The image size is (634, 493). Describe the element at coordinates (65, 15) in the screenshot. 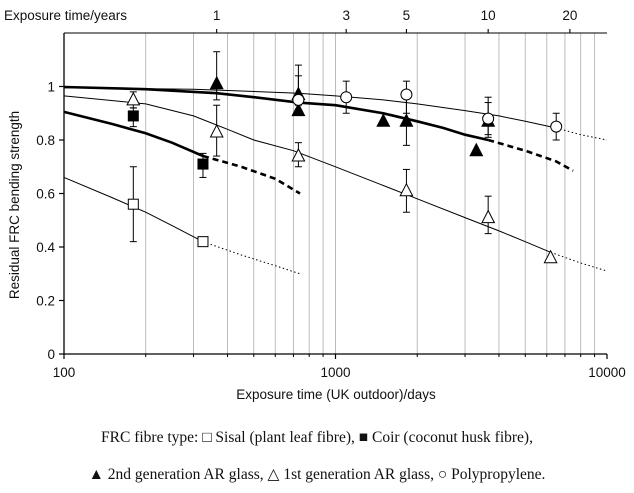

I see `top-axis-label: Exposure time/years` at that location.